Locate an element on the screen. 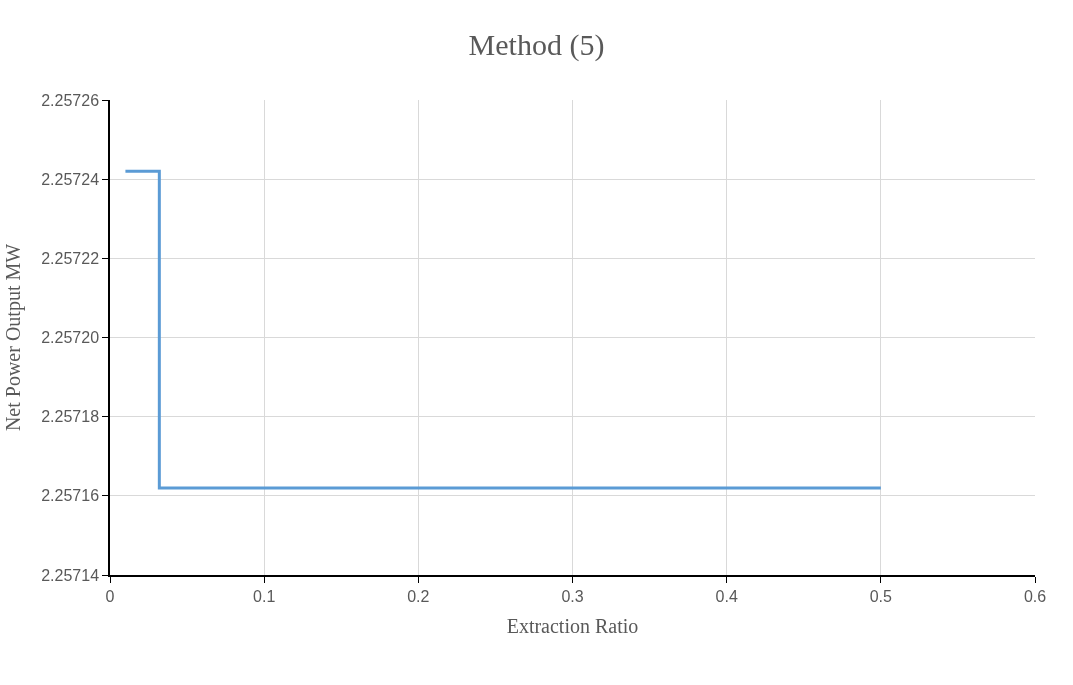  y-tick-label: 2.25722 is located at coordinates (70, 258).